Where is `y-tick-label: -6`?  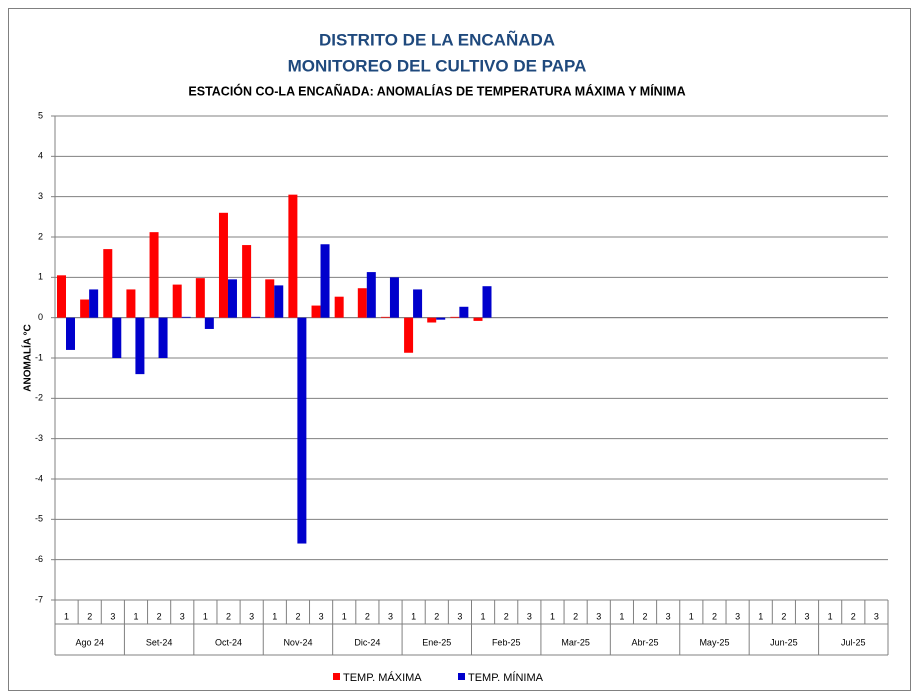
y-tick-label: -6 is located at coordinates (39, 559).